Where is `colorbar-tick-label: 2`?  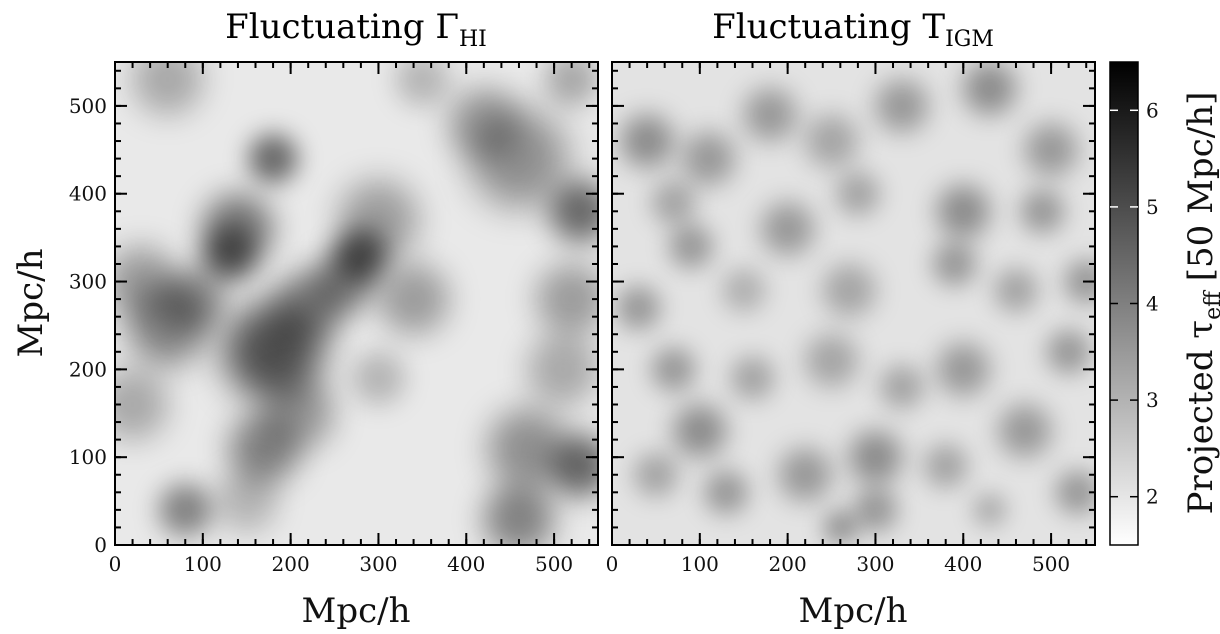 colorbar-tick-label: 2 is located at coordinates (1152, 497).